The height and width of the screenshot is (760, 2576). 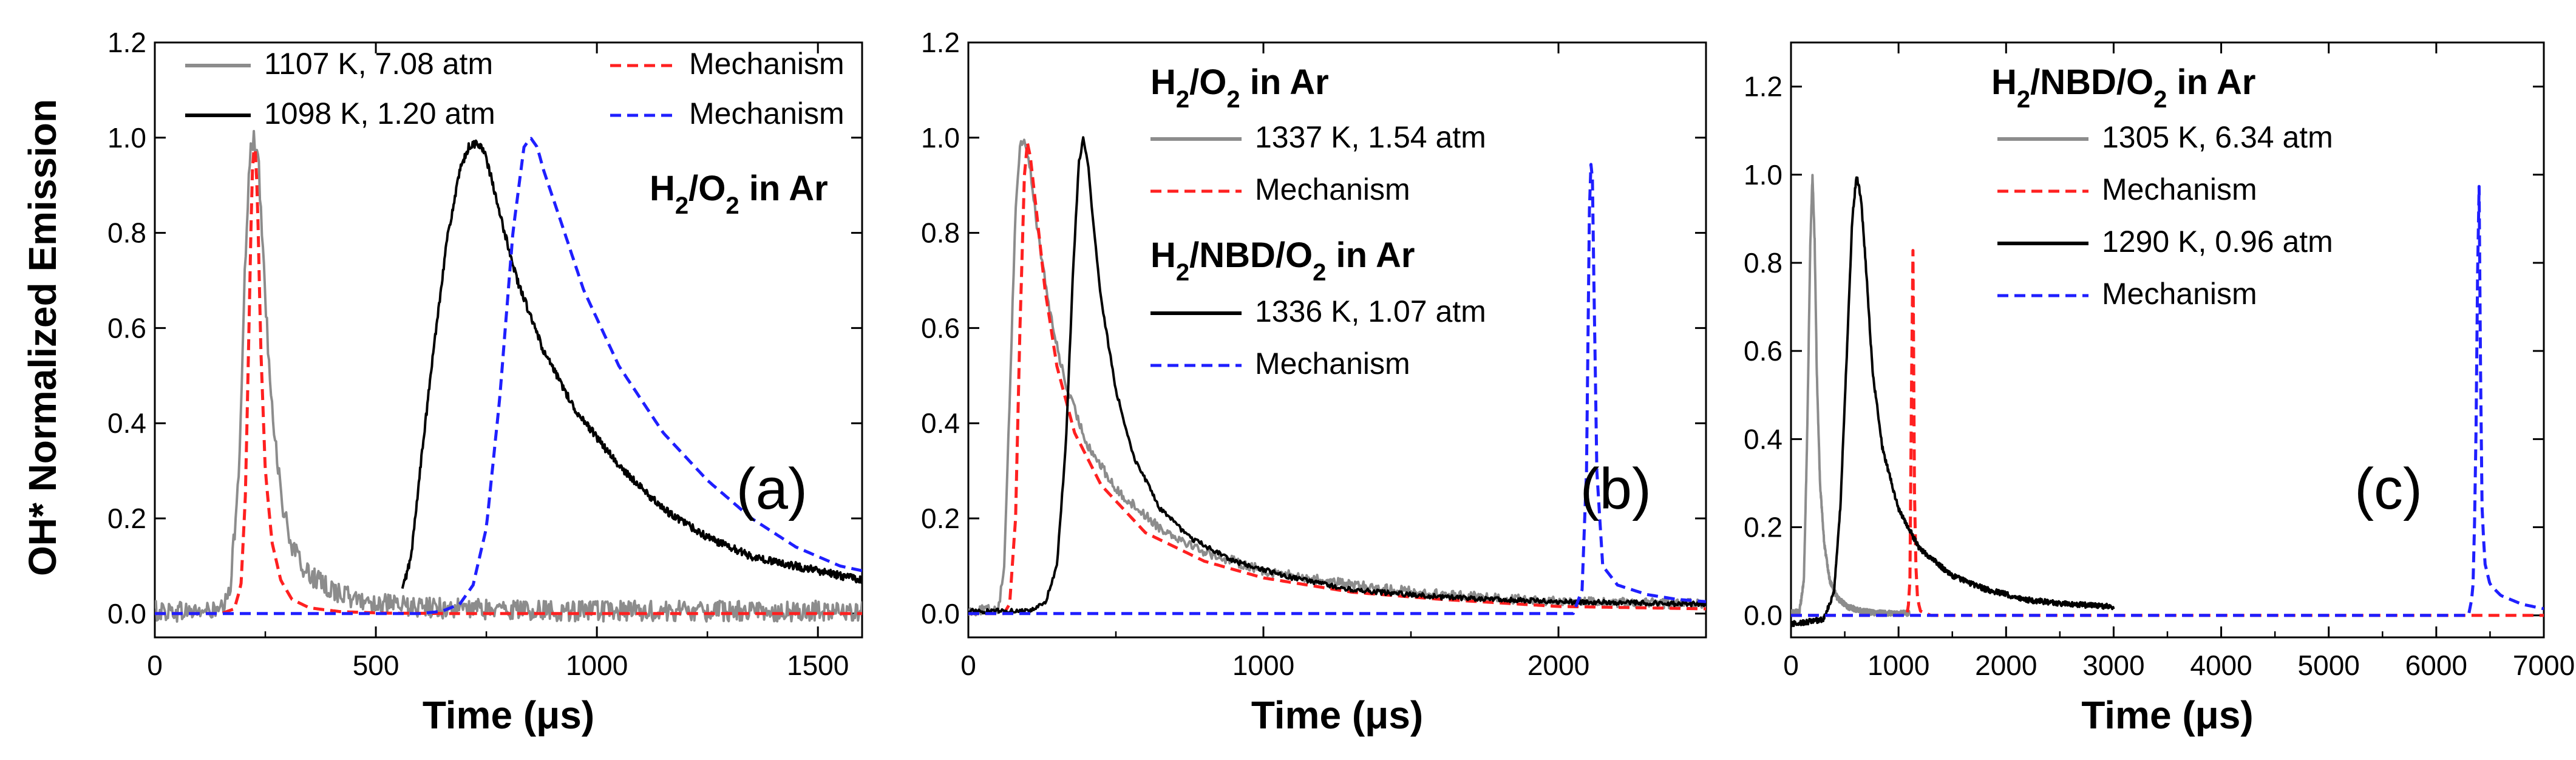 I want to click on panel-label: (a), so click(x=771, y=488).